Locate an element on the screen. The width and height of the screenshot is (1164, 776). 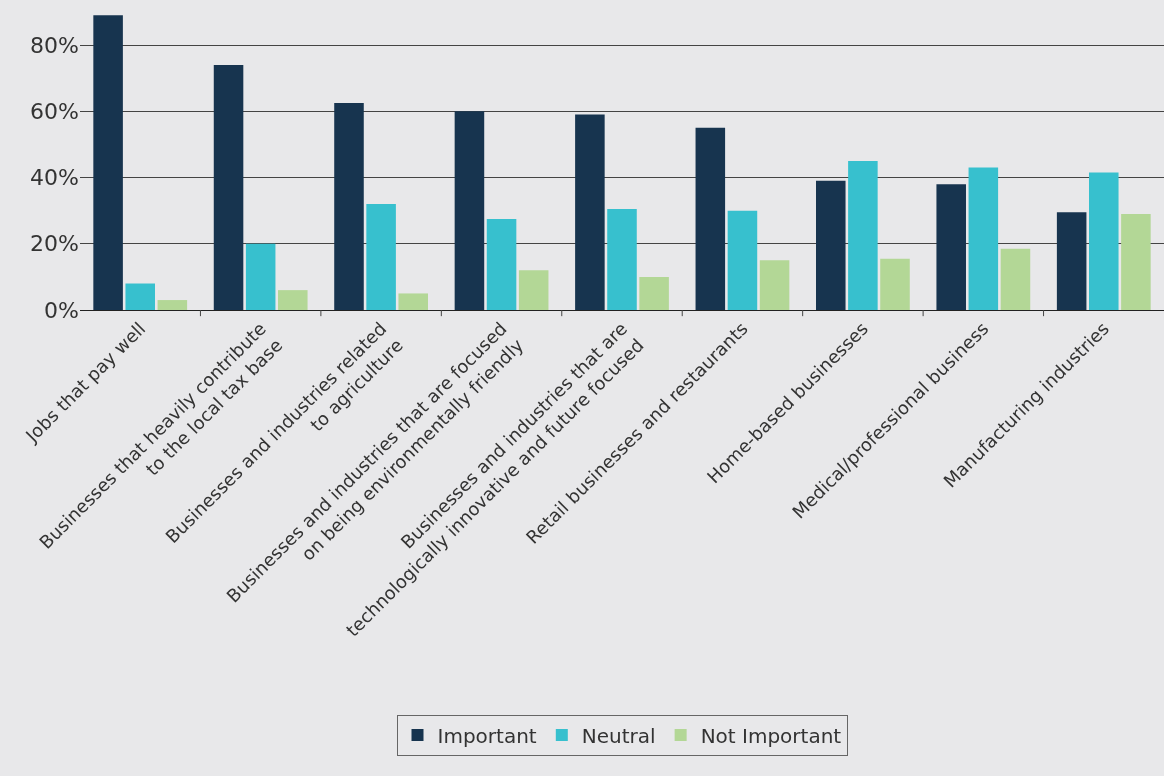
y-tick-label: 60% is located at coordinates (54, 111).